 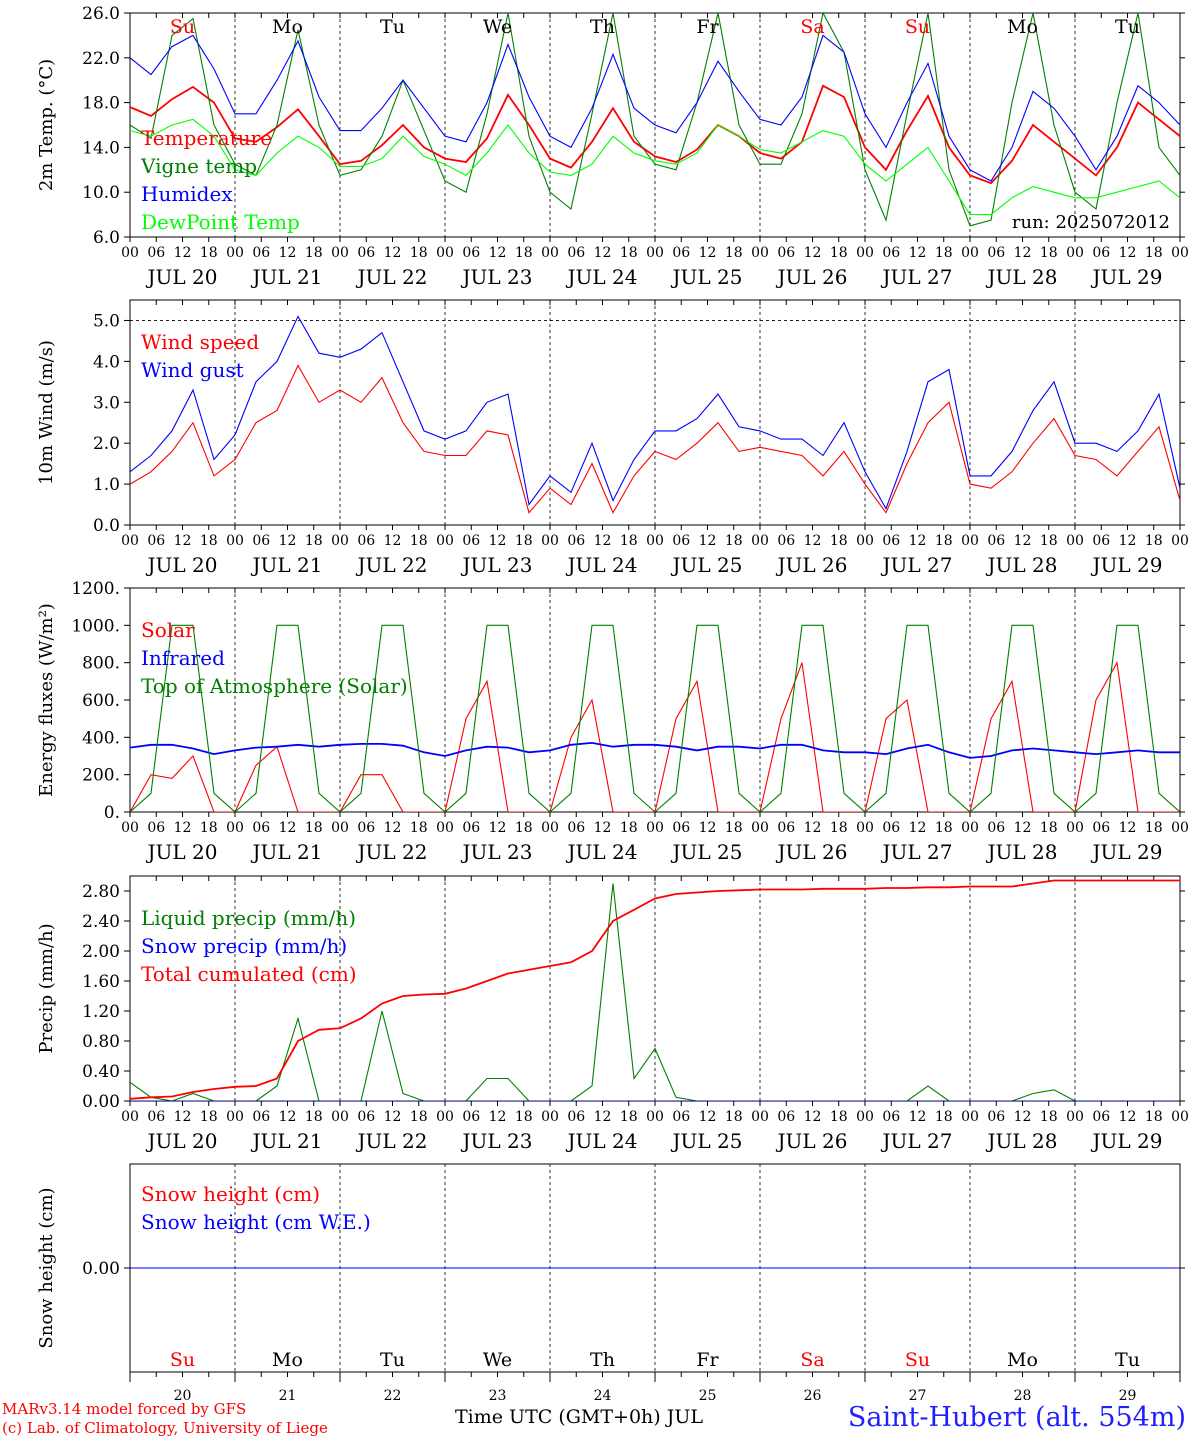 What do you see at coordinates (244, 946) in the screenshot?
I see `legend-entry: Snow precip (mm/h)` at bounding box center [244, 946].